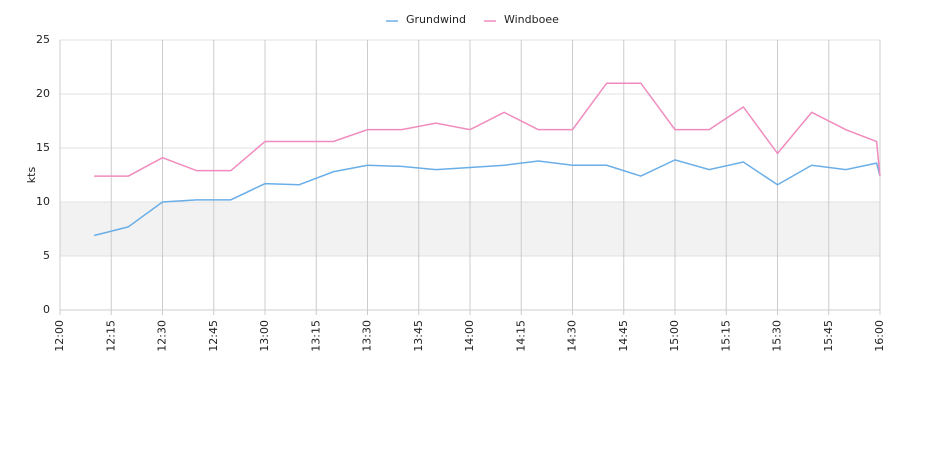 This screenshot has width=940, height=450. What do you see at coordinates (59, 336) in the screenshot?
I see `x-tick-label: 12:00` at bounding box center [59, 336].